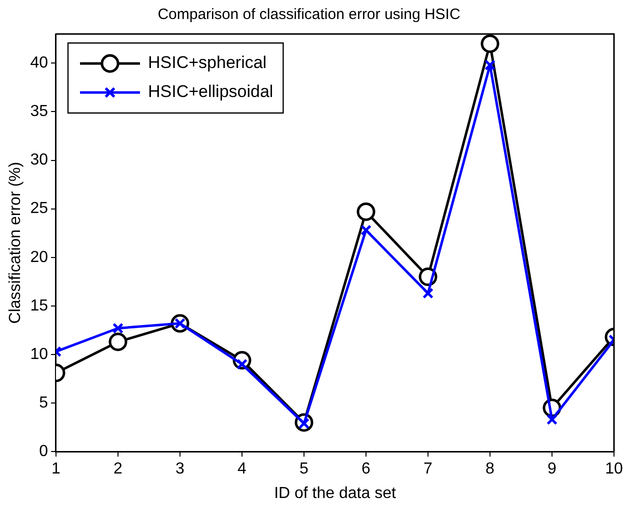 Image resolution: width=628 pixels, height=509 pixels. Describe the element at coordinates (366, 469) in the screenshot. I see `x-tick-label: 6` at that location.